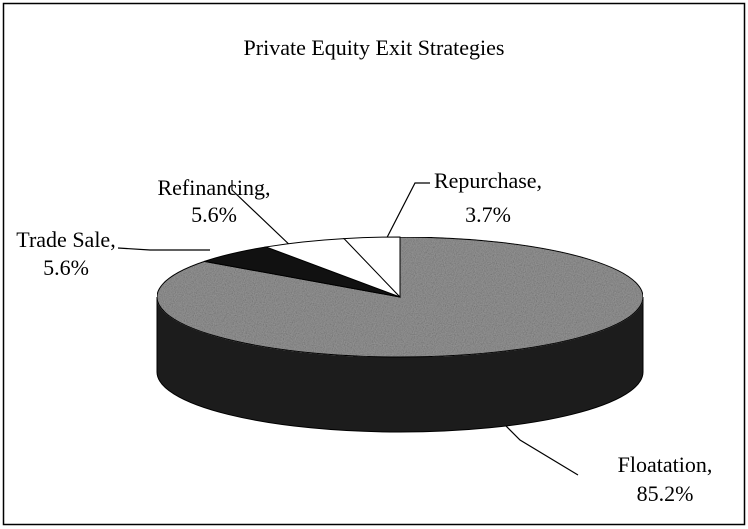 The image size is (748, 529). Describe the element at coordinates (374, 47) in the screenshot. I see `chart-title: Private Equity Exit Strategies` at that location.